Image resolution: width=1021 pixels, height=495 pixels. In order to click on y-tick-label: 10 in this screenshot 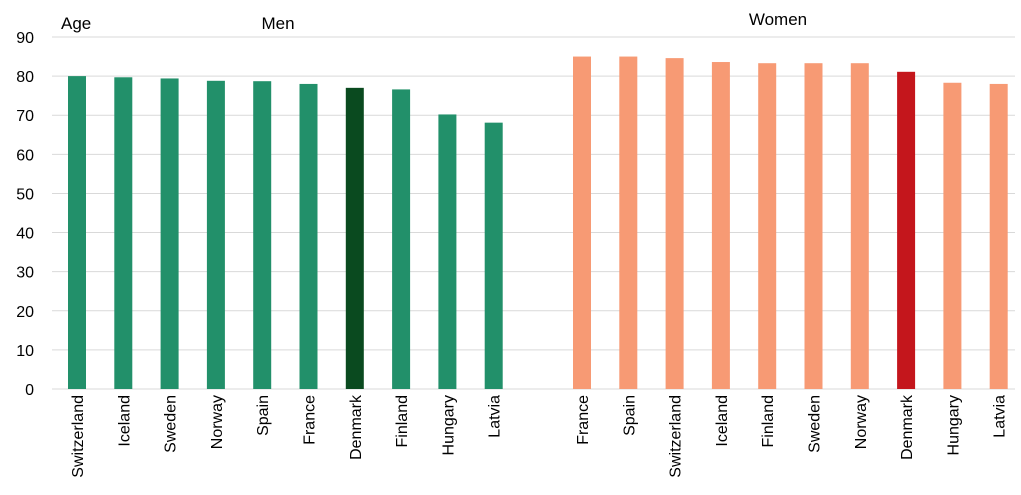, I will do `click(25, 351)`.